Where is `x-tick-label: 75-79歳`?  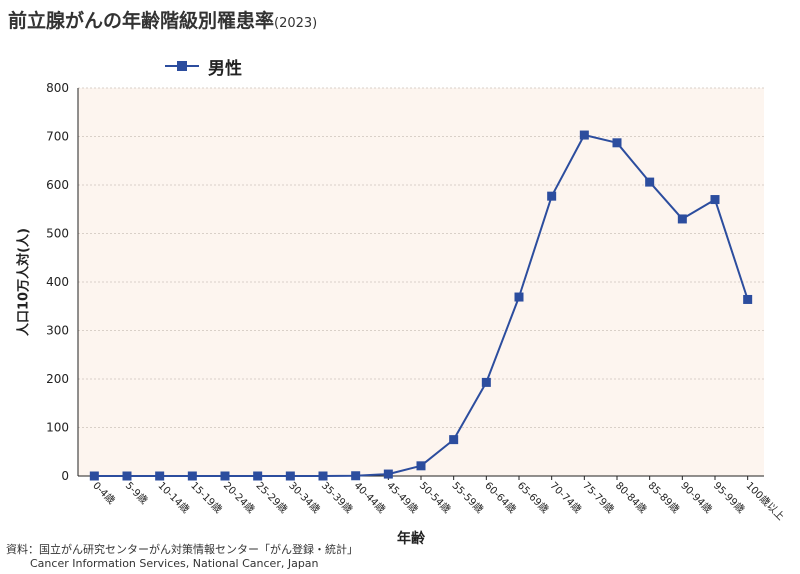 x-tick-label: 75-79歳 is located at coordinates (598, 498).